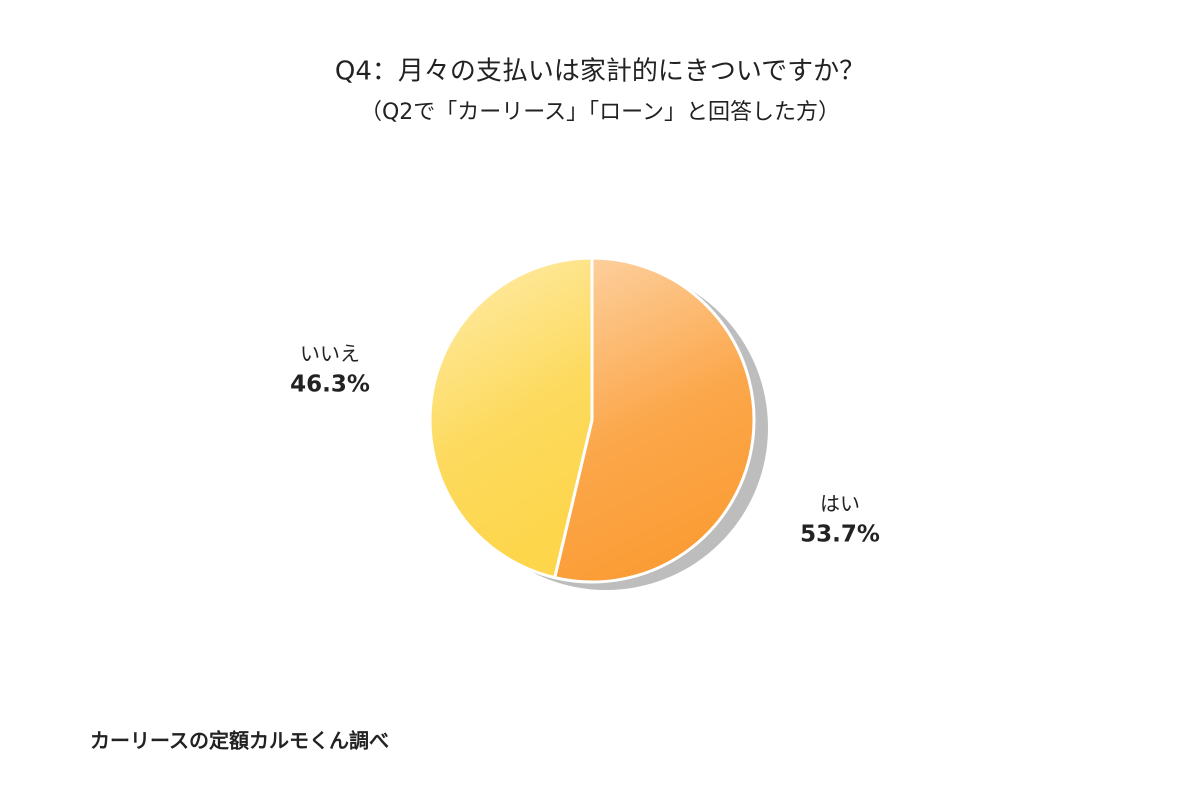  I want to click on chart-title: Q4：月々の支払いは家計的にきついですか？, so click(600, 72).